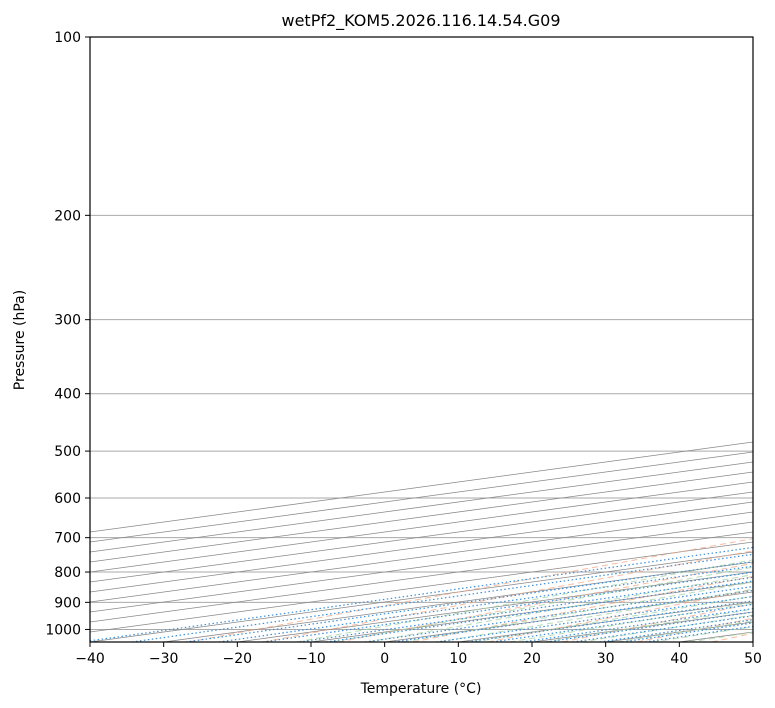  What do you see at coordinates (67, 334) in the screenshot?
I see `y-axis-ticks: 100 200 300 400 500 600 700 800 900 1000` at bounding box center [67, 334].